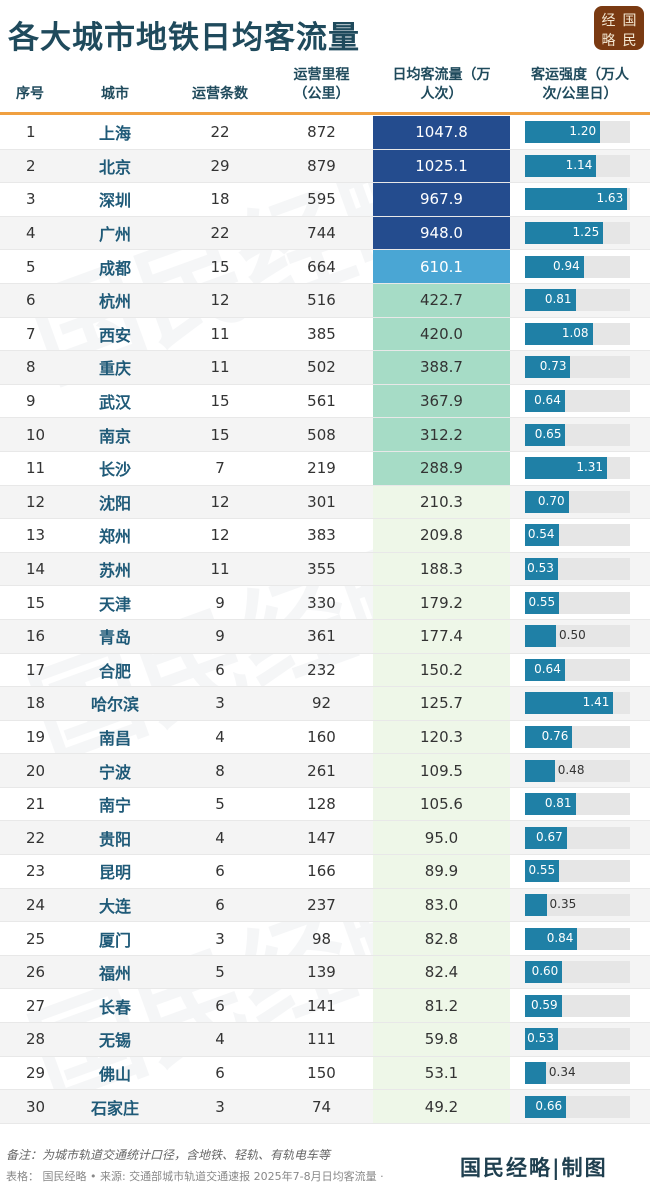  Describe the element at coordinates (325, 334) in the screenshot. I see `table-row: 7 西安 11 385 420.0 1.08` at that location.